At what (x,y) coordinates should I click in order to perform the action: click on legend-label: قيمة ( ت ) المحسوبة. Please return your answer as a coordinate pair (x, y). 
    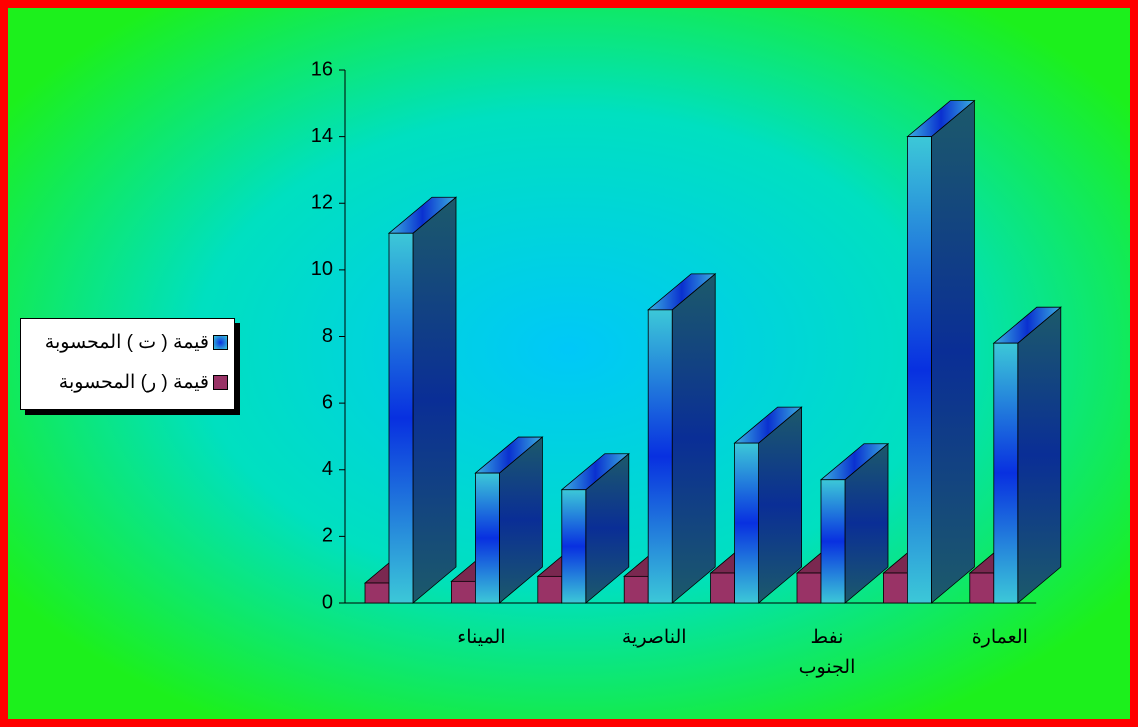
    Looking at the image, I should click on (126, 342).